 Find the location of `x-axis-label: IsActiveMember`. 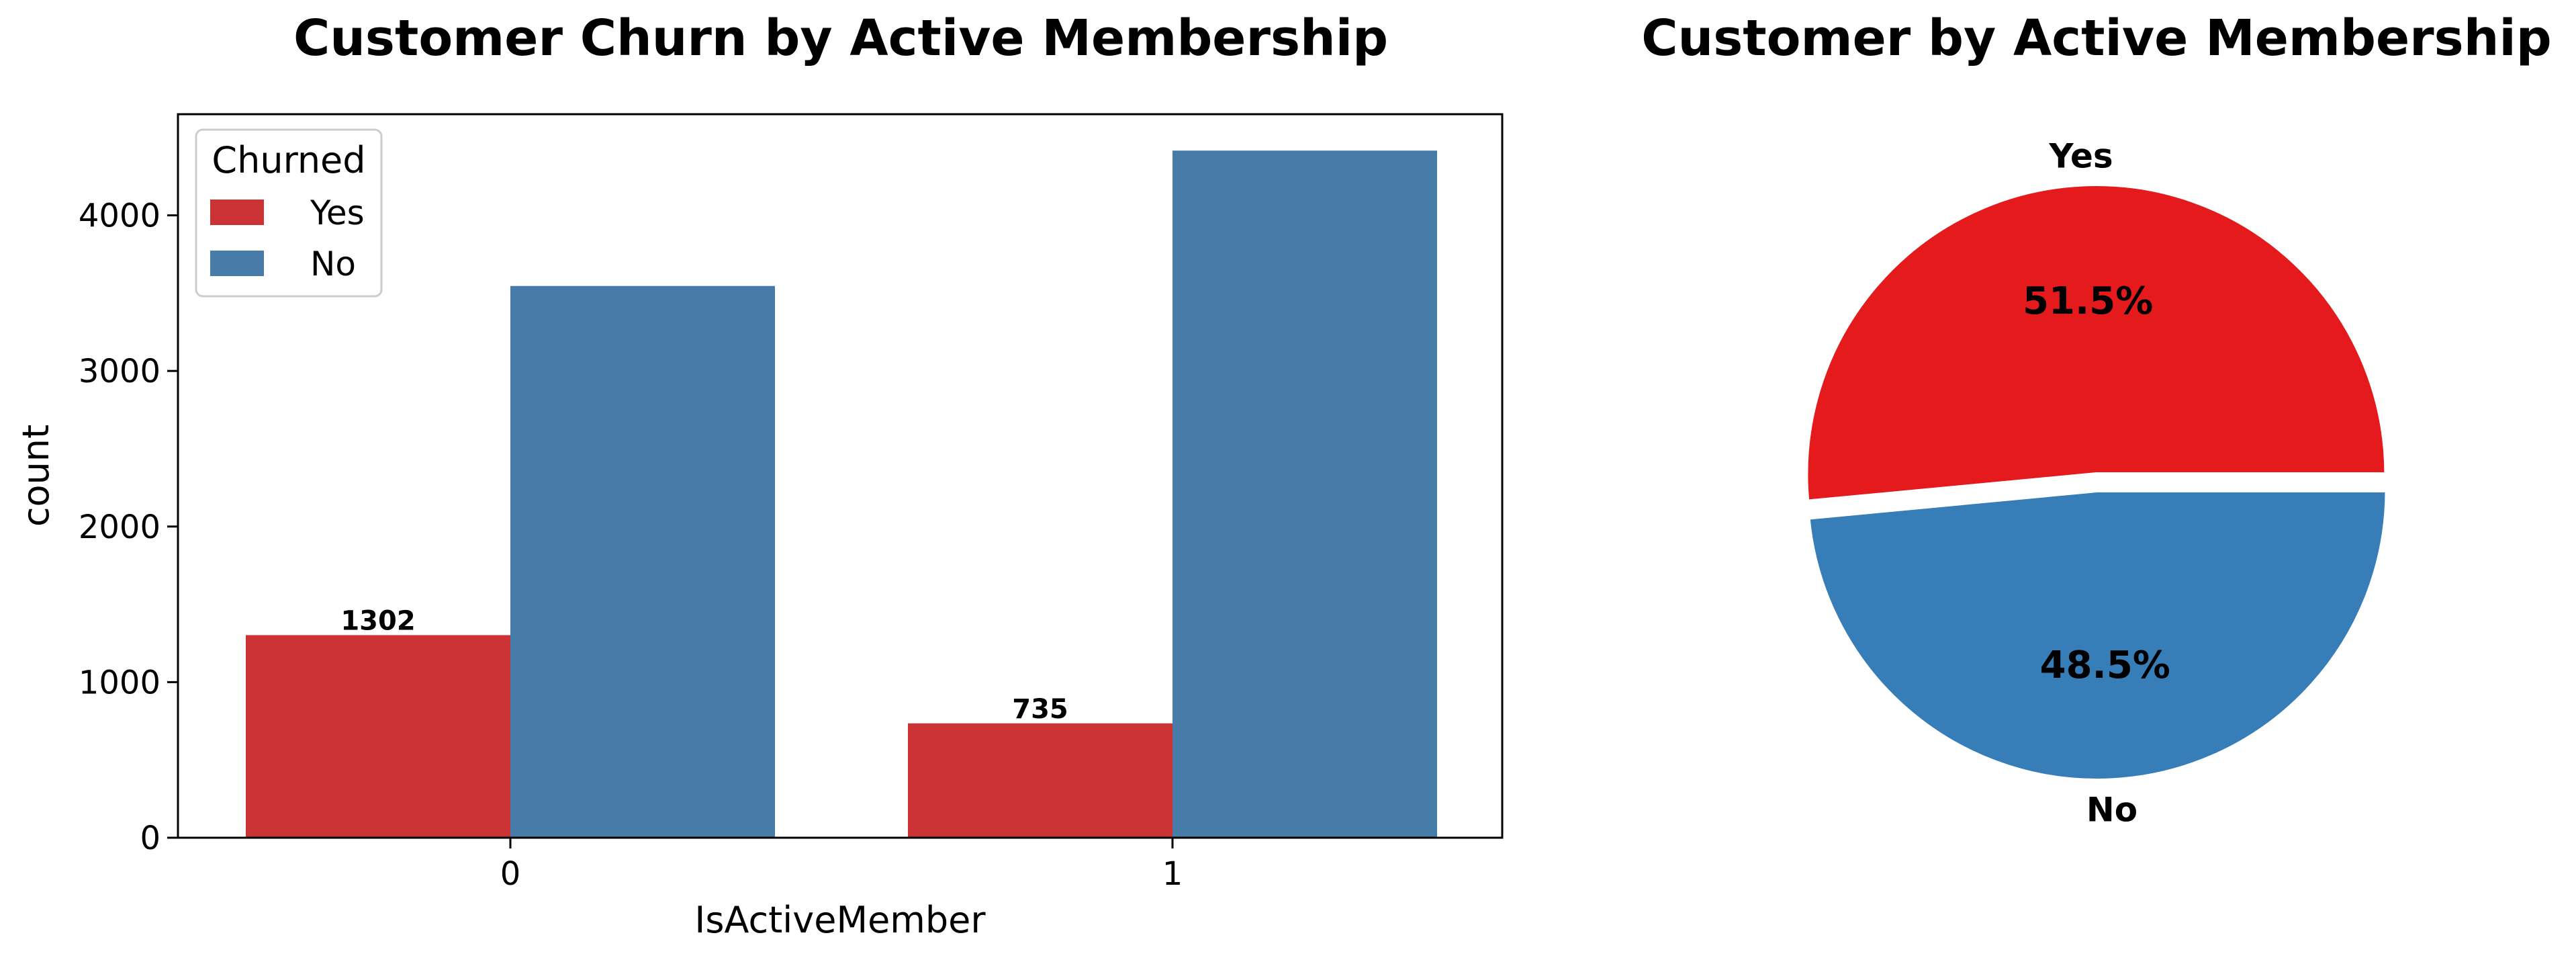

x-axis-label: IsActiveMember is located at coordinates (840, 920).